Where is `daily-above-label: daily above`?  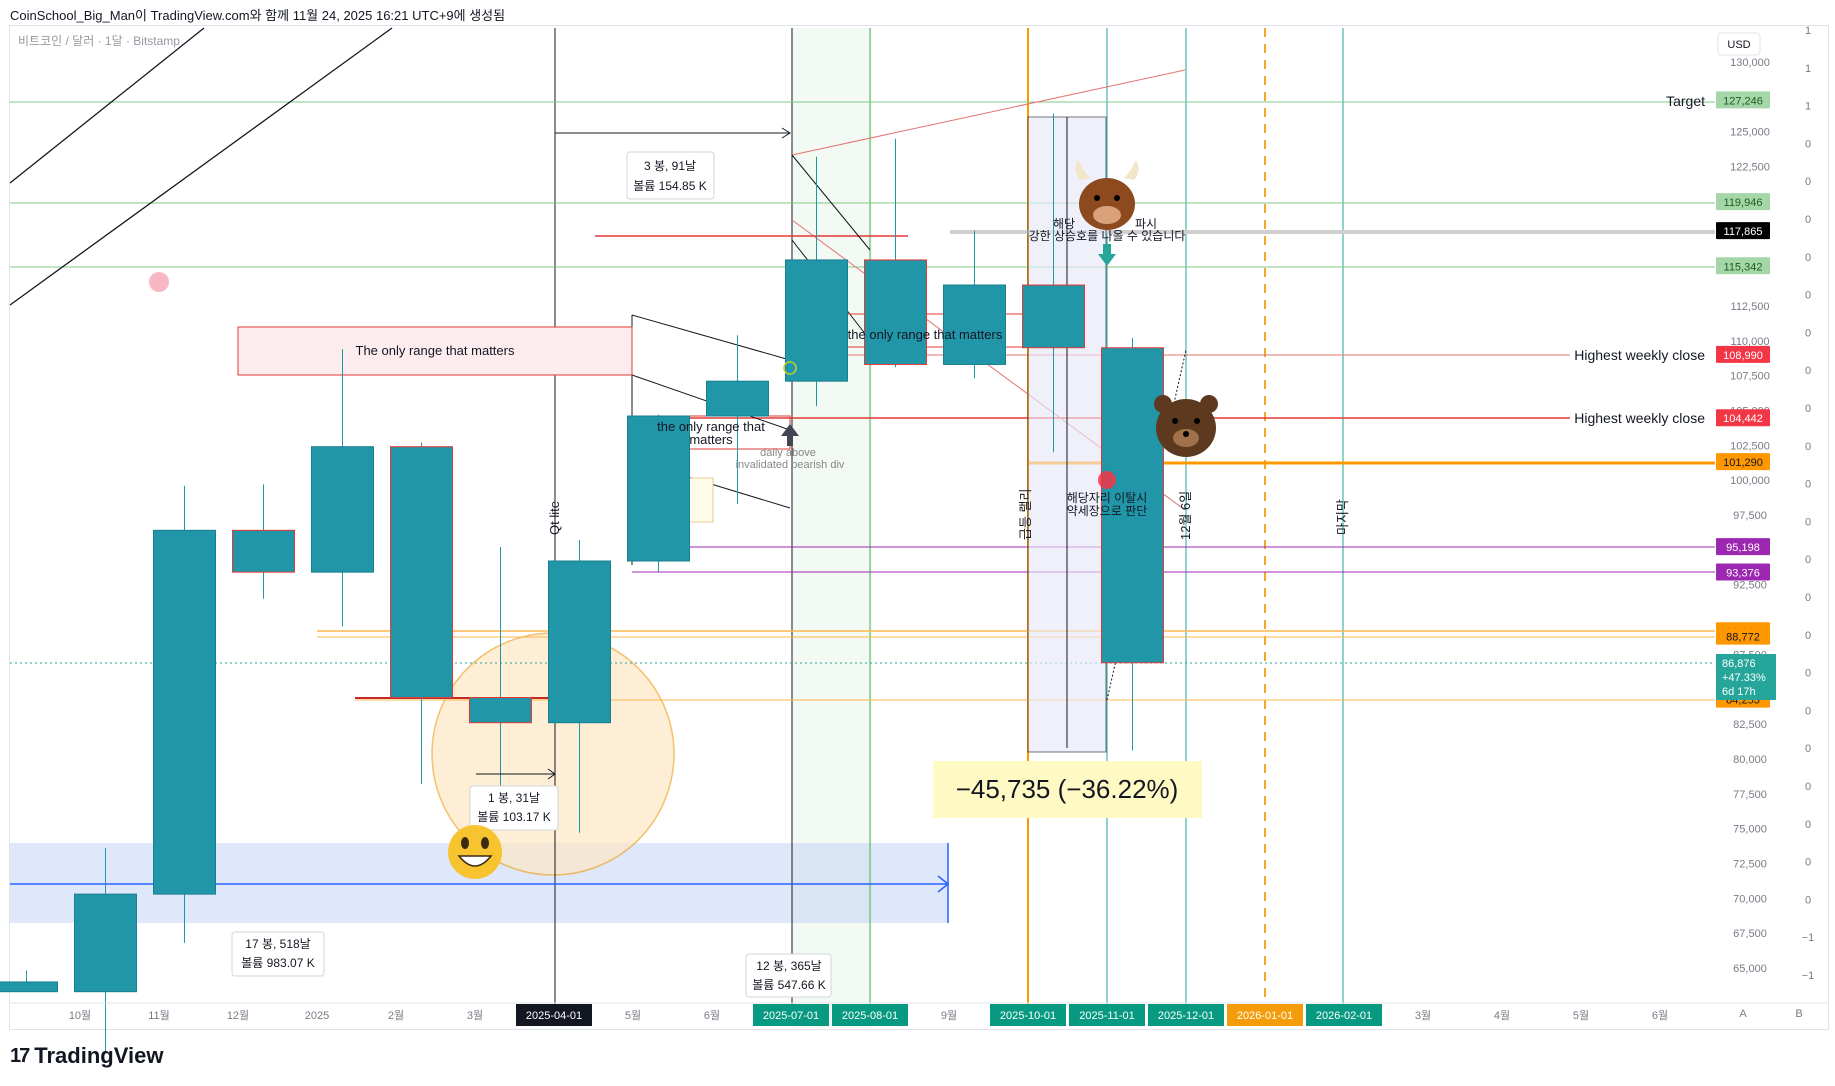
daily-above-label: daily above is located at coordinates (788, 453).